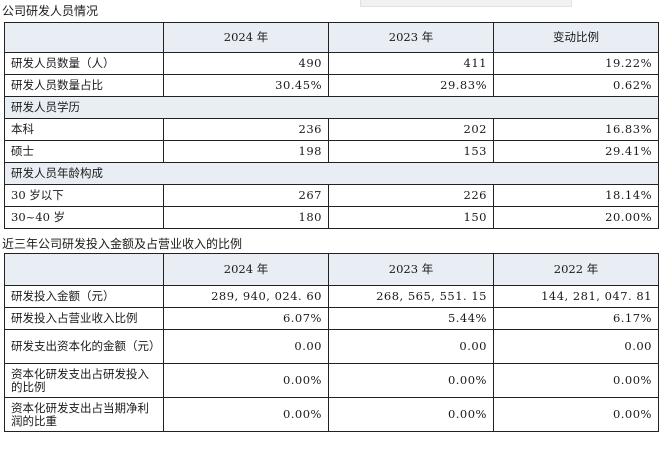  I want to click on table-row: 研发人员数量（人） 490 411 19.22%, so click(331, 63).